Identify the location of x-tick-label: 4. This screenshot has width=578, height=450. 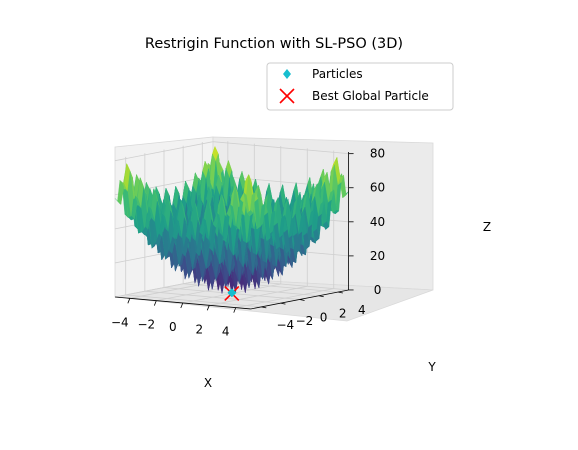
(226, 332).